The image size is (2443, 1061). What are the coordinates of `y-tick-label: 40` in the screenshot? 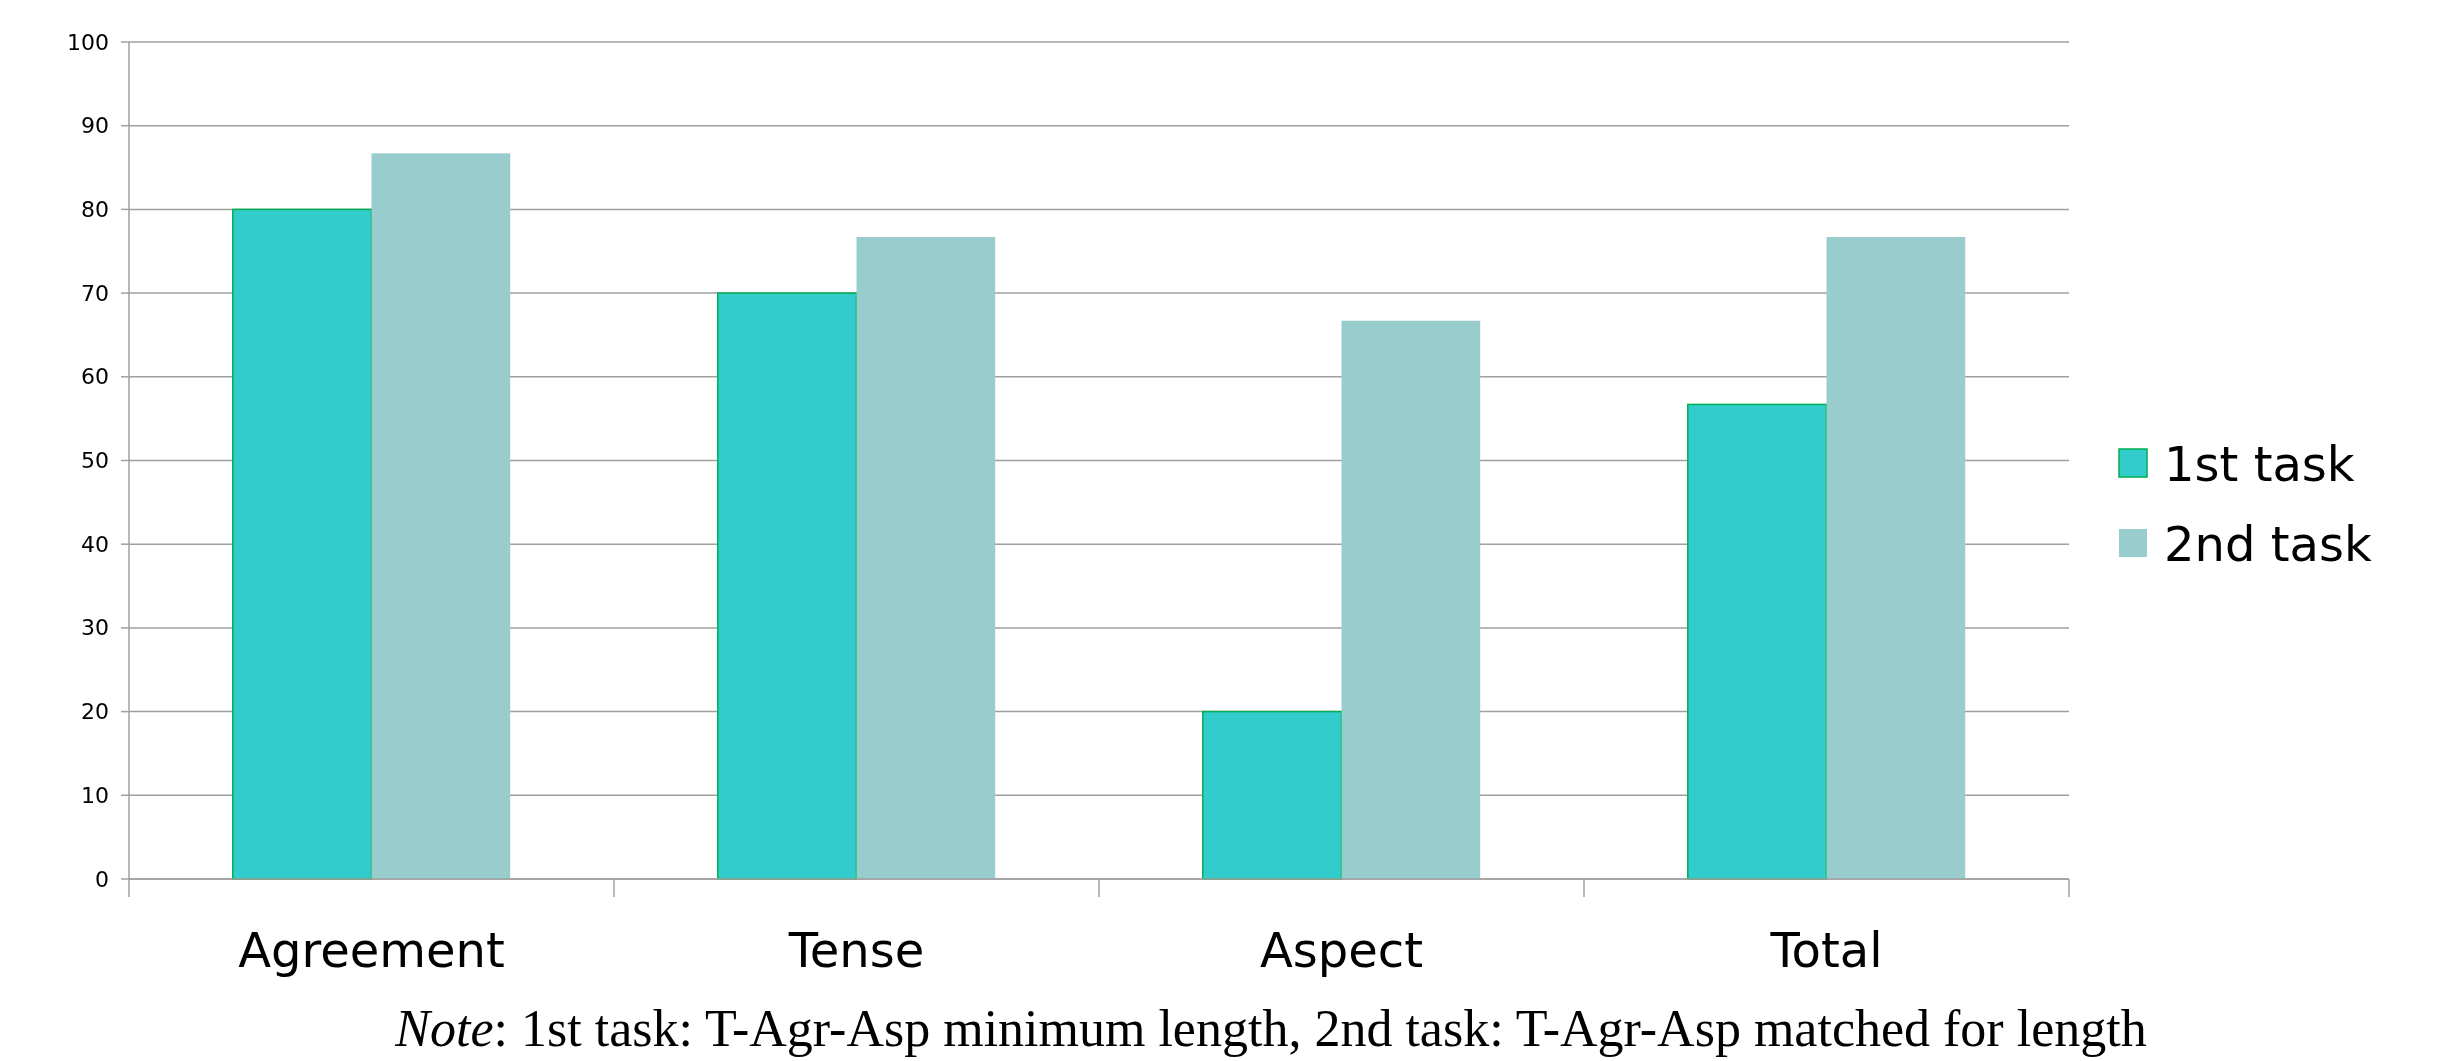 It's located at (95, 544).